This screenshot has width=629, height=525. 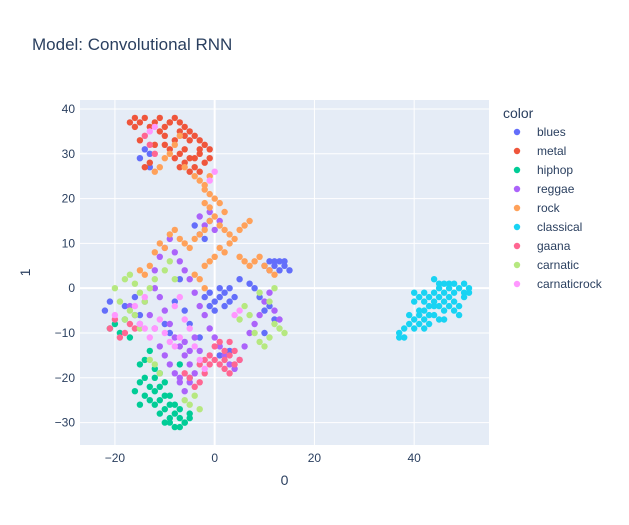 What do you see at coordinates (537, 208) in the screenshot?
I see `legend-item-rock: rock` at bounding box center [537, 208].